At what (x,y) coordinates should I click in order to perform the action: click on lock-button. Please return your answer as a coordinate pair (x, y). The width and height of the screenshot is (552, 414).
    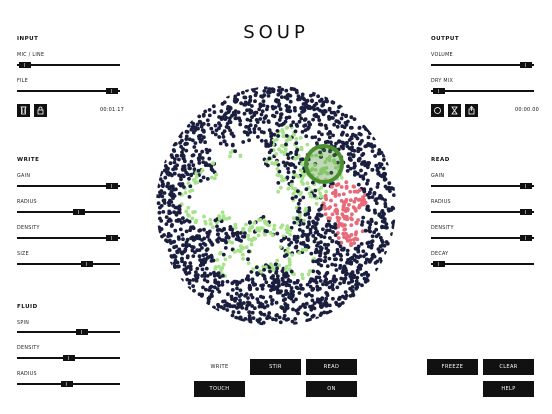
    Looking at the image, I should click on (40, 110).